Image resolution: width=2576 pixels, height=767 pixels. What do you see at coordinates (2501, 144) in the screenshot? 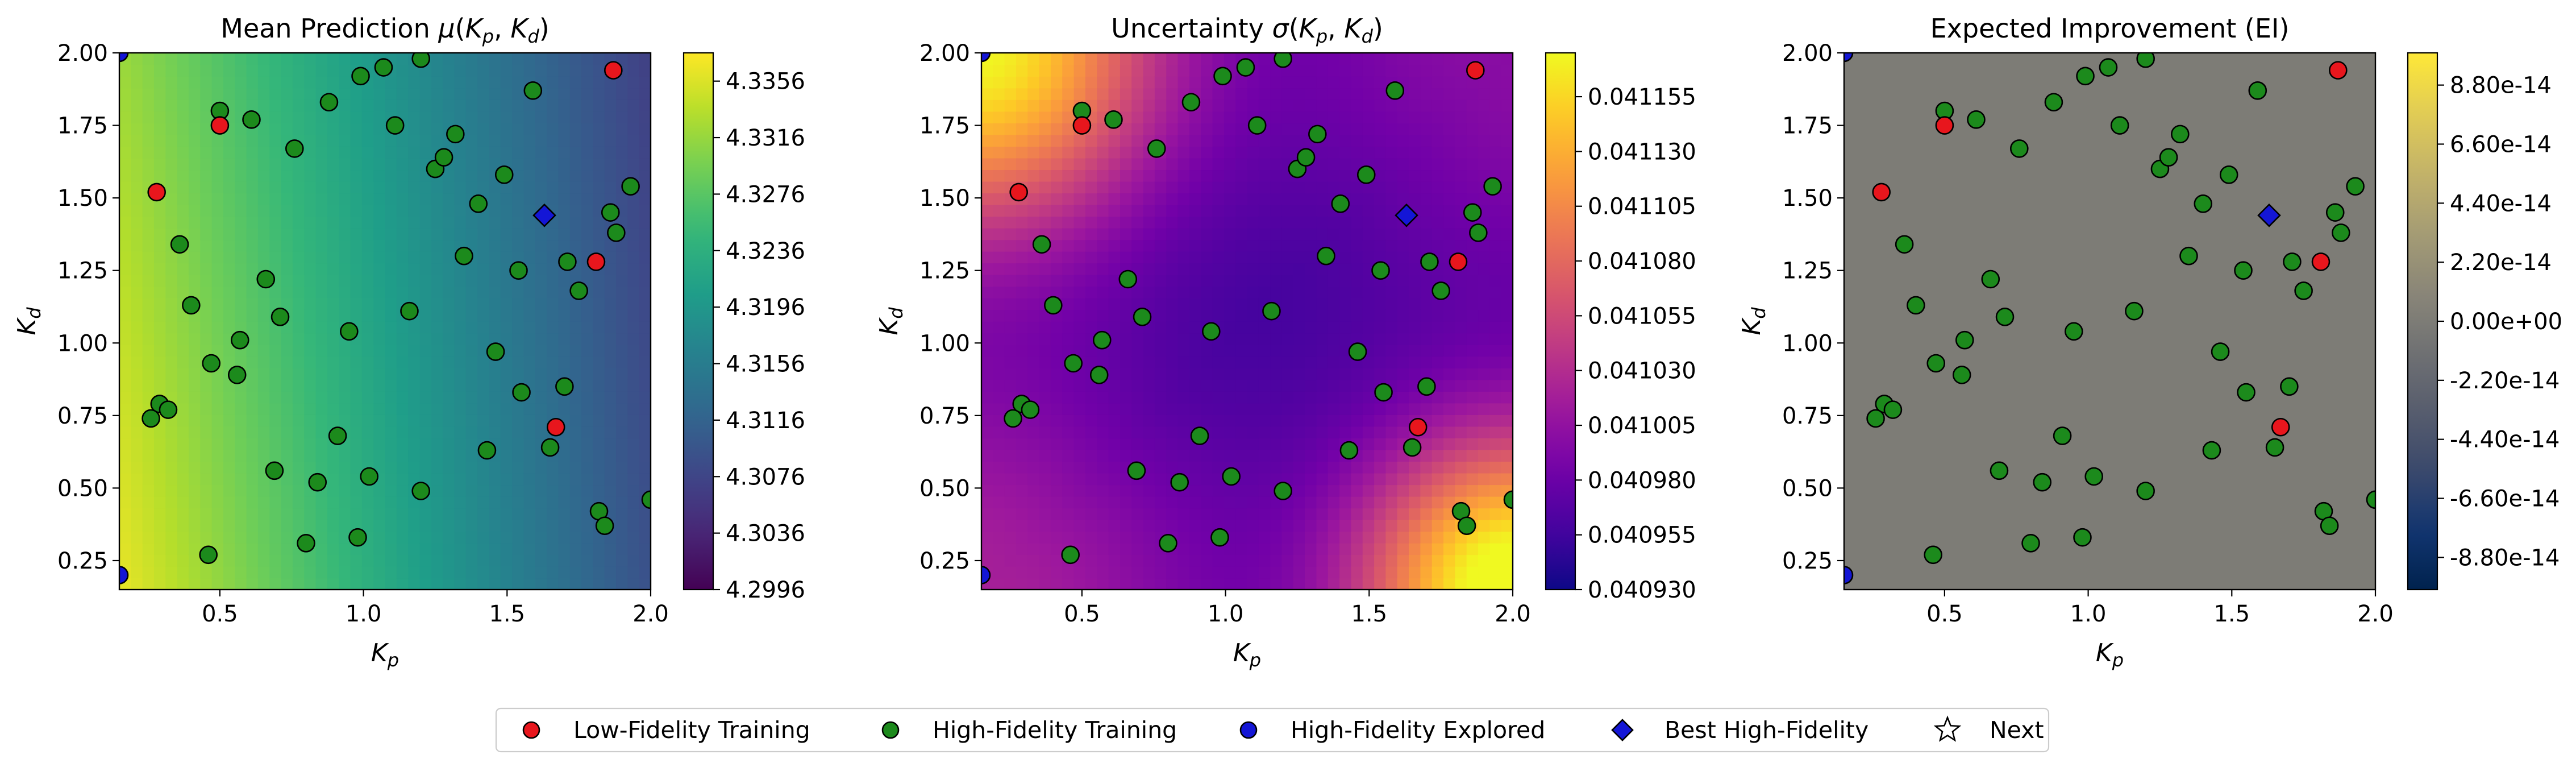
I see `colorbar-tick-label: 6.60e-14` at bounding box center [2501, 144].